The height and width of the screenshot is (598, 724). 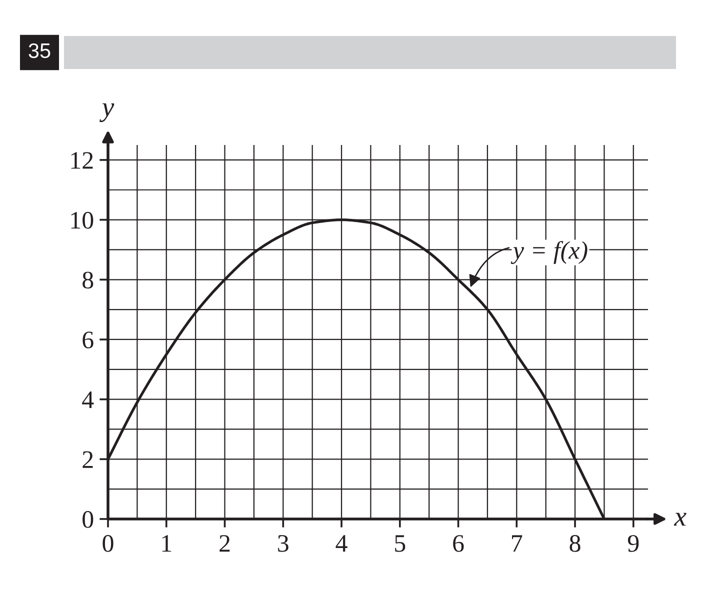 What do you see at coordinates (458, 543) in the screenshot?
I see `x-tick-label: 6` at bounding box center [458, 543].